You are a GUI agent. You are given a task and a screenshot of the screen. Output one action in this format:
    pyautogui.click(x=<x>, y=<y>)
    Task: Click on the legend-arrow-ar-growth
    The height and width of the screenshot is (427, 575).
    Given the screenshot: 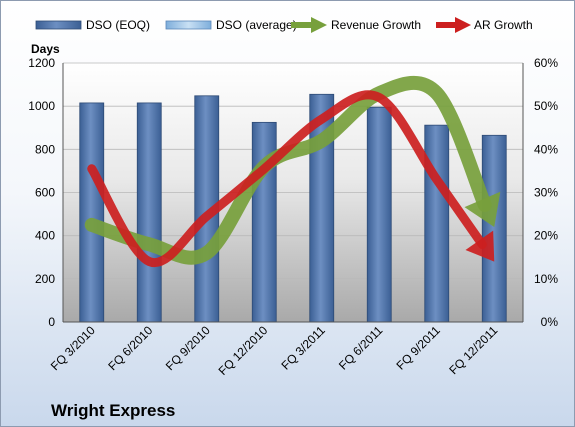 What is the action you would take?
    pyautogui.click(x=453, y=25)
    